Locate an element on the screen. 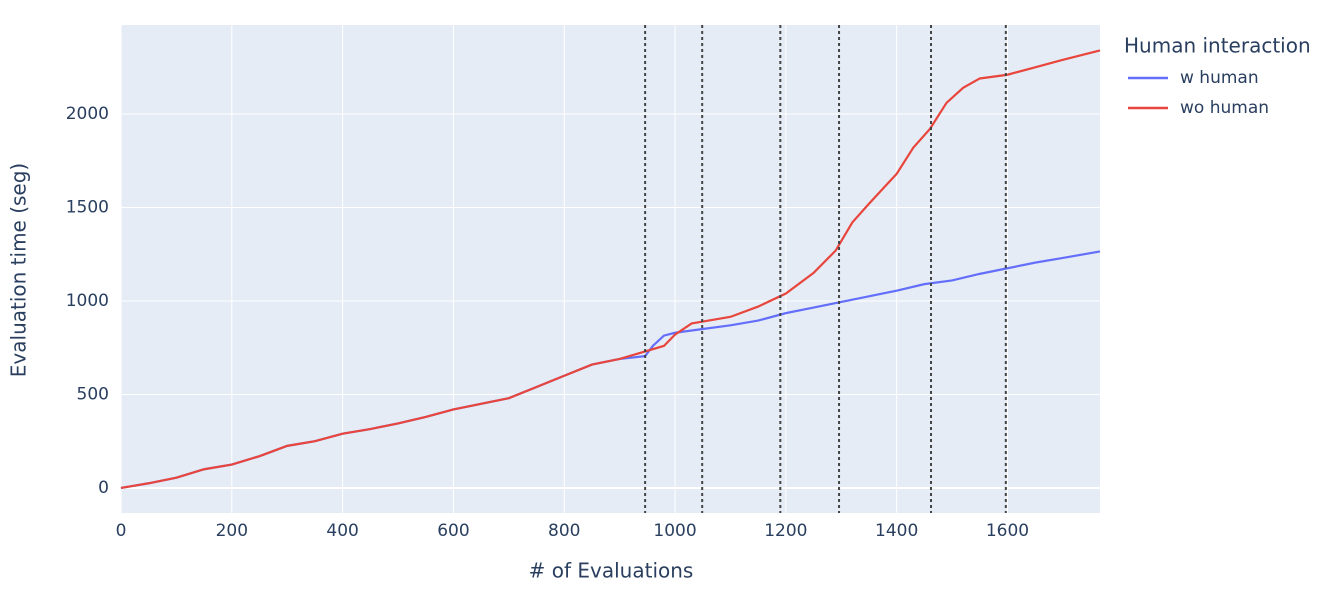 The image size is (1337, 606). legend-label: wo human is located at coordinates (1224, 108).